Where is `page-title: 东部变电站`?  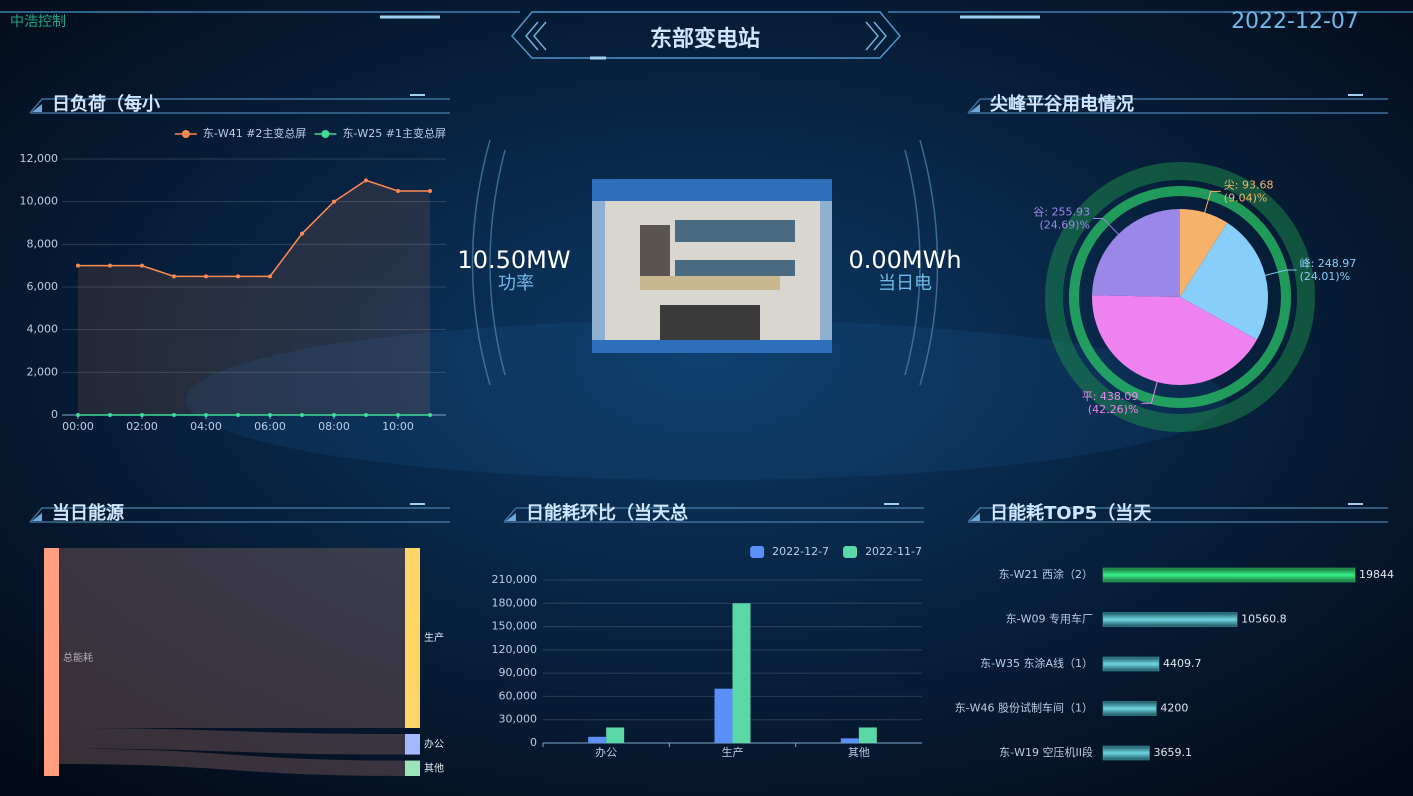
page-title: 东部变电站 is located at coordinates (705, 39).